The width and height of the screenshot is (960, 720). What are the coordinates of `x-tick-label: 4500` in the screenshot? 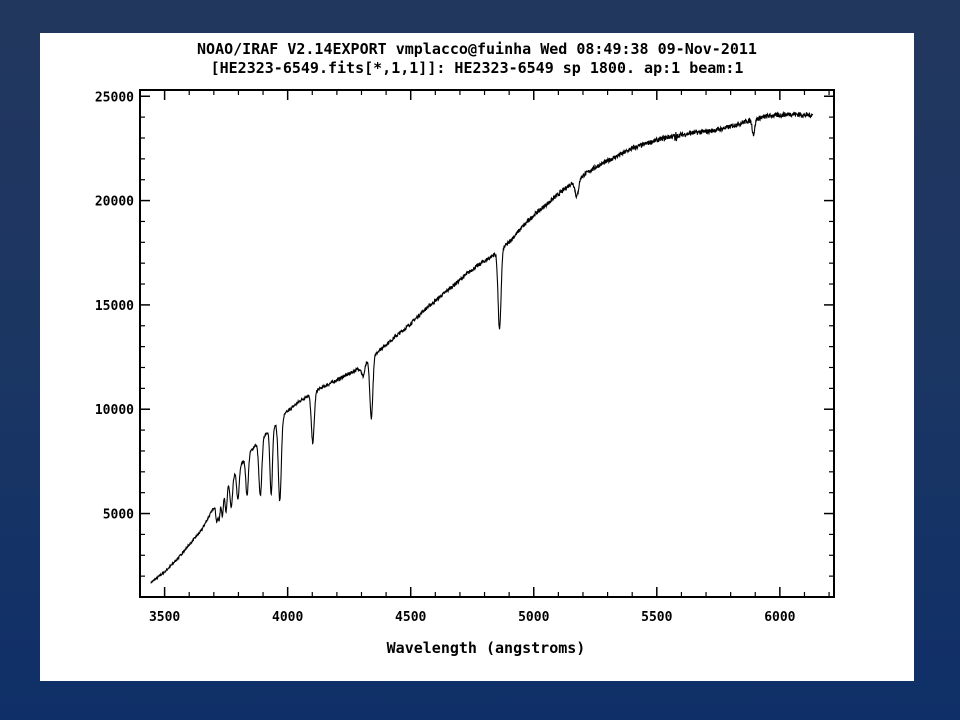 It's located at (410, 617).